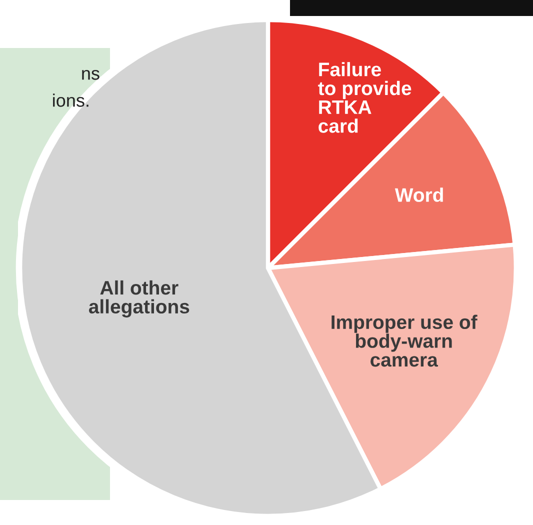 The width and height of the screenshot is (533, 525). What do you see at coordinates (91, 75) in the screenshot?
I see `text: ns` at bounding box center [91, 75].